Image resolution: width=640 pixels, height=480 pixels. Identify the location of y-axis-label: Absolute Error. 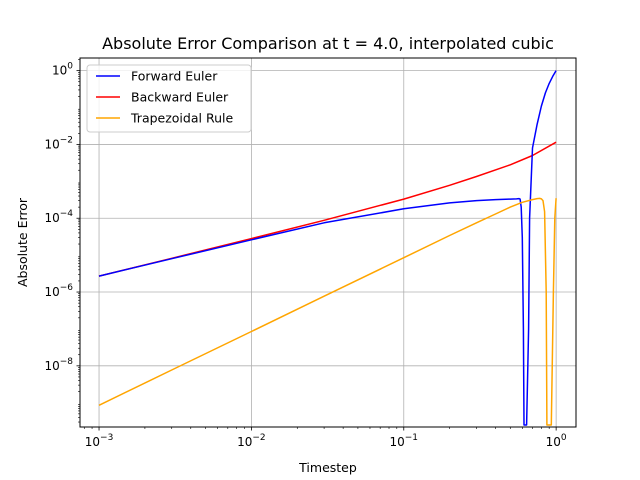
(22, 242).